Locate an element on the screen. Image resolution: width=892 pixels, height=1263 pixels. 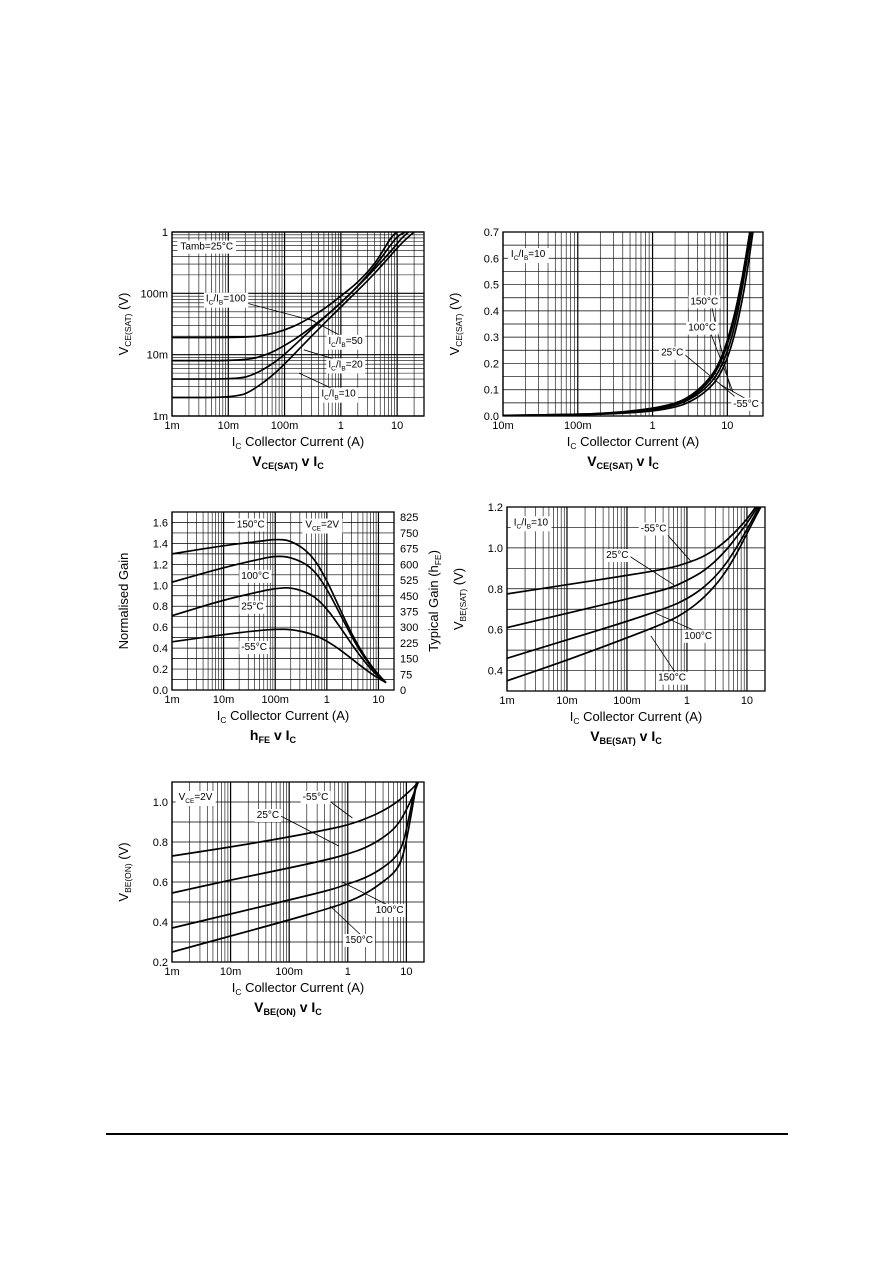
y2-tick-label: 0 is located at coordinates (403, 691).